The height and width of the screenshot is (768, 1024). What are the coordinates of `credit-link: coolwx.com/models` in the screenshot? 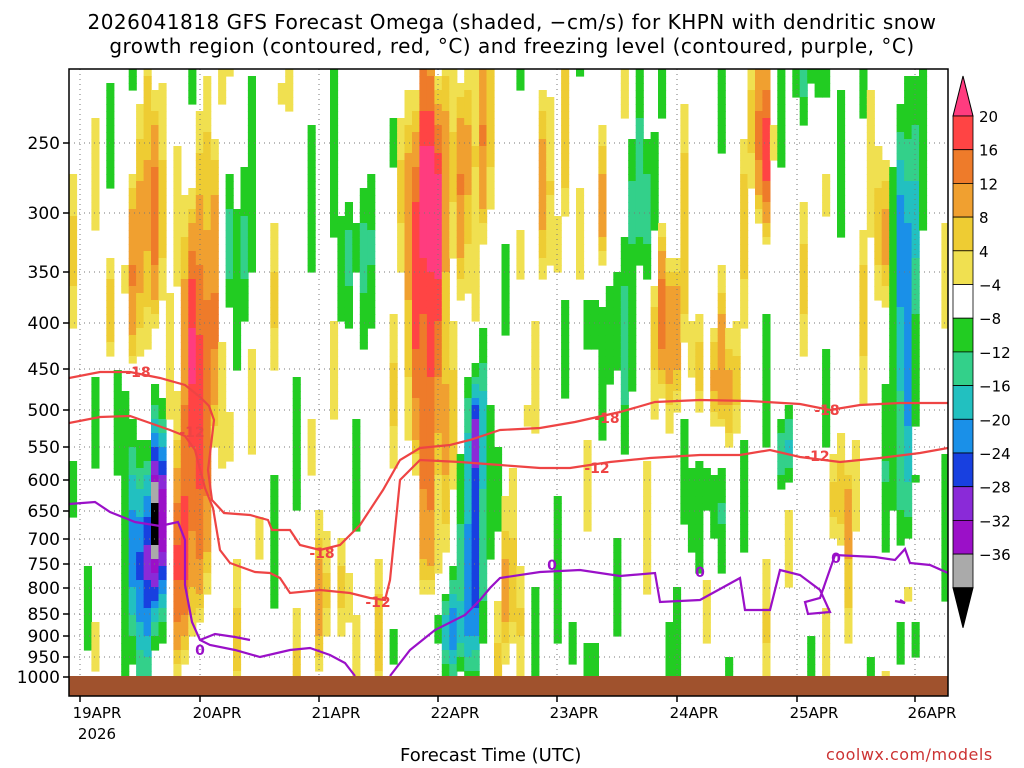 It's located at (909, 754).